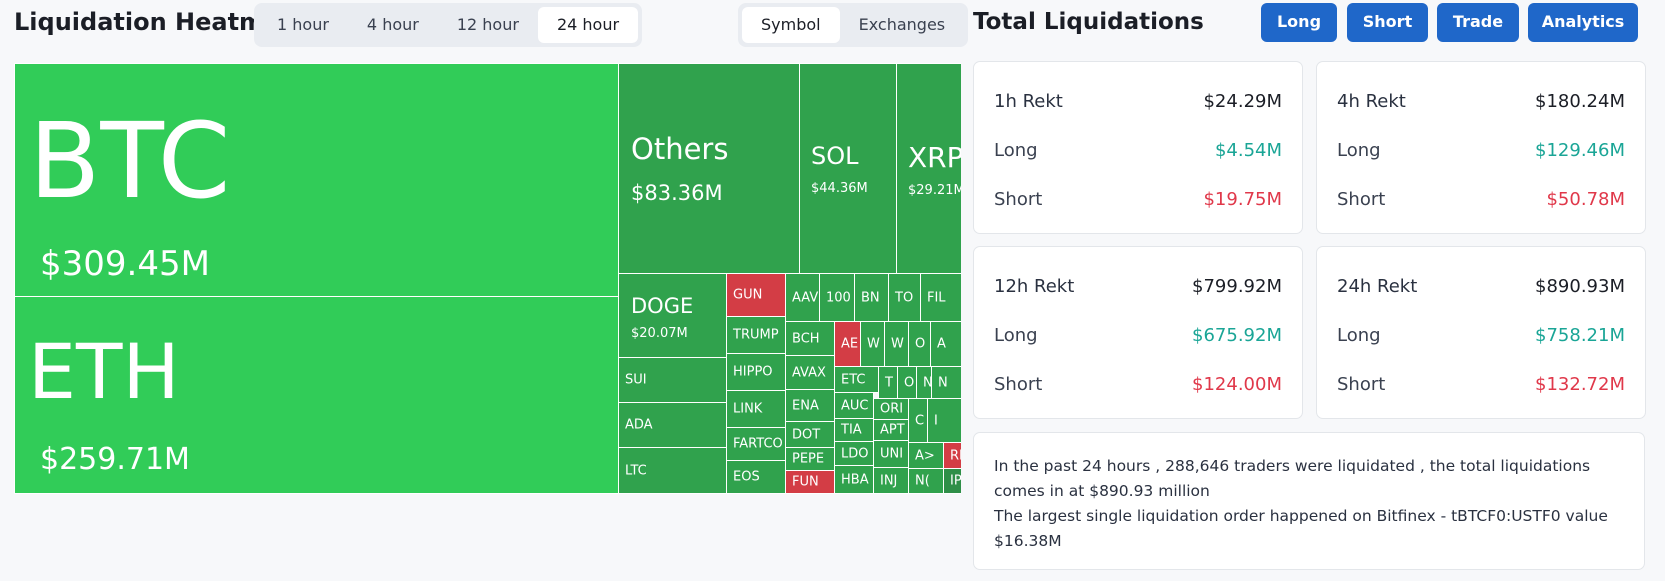  I want to click on tile-symbol: SOL, so click(835, 156).